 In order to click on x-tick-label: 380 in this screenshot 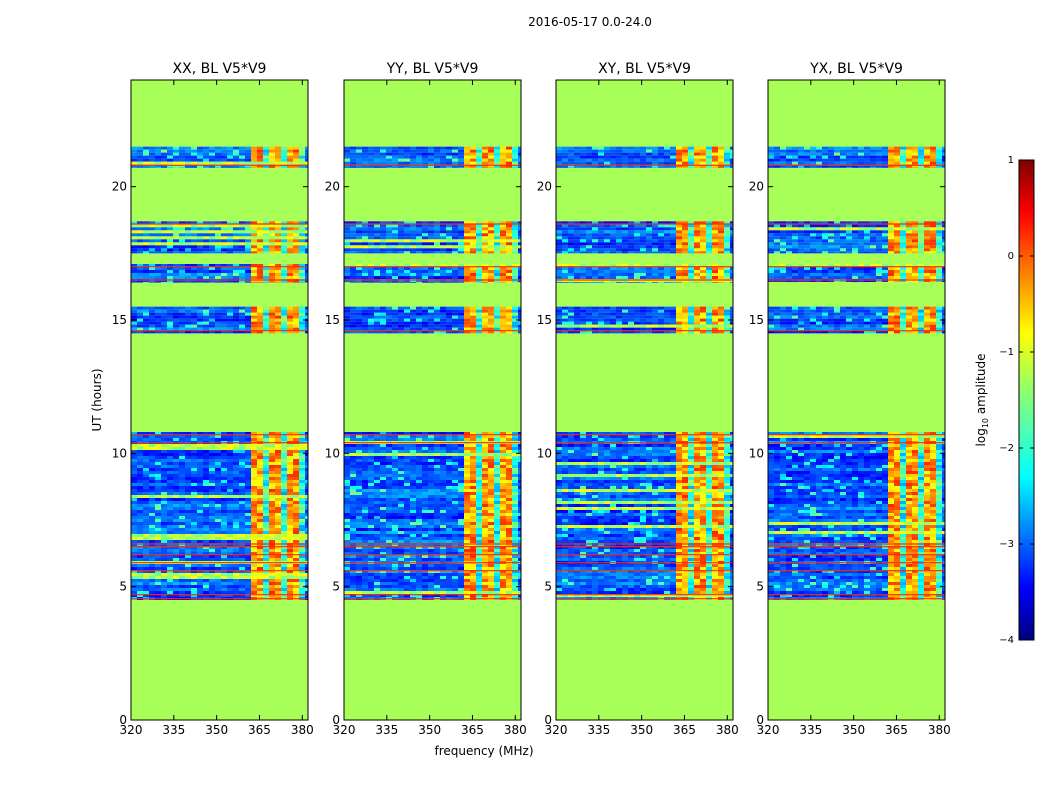, I will do `click(302, 730)`.